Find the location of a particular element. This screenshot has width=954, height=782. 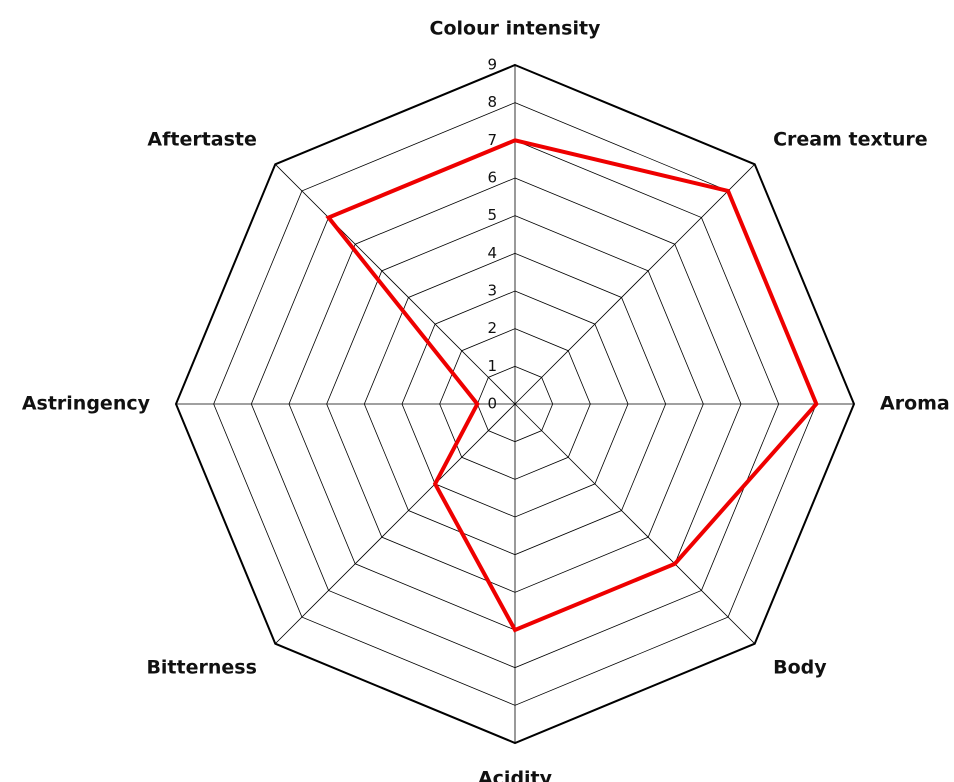

r-tick-label: 4 is located at coordinates (492, 253).